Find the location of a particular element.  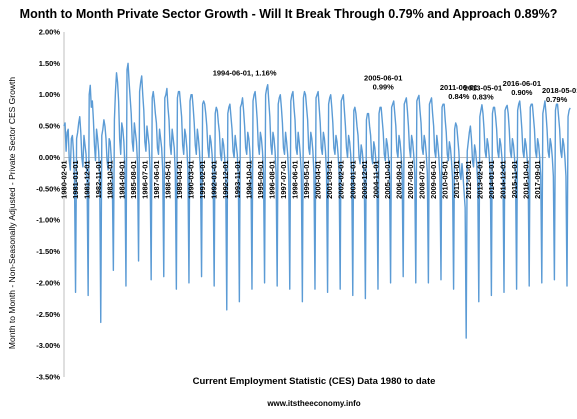

y-tick-label: -3.00% is located at coordinates (48, 345).